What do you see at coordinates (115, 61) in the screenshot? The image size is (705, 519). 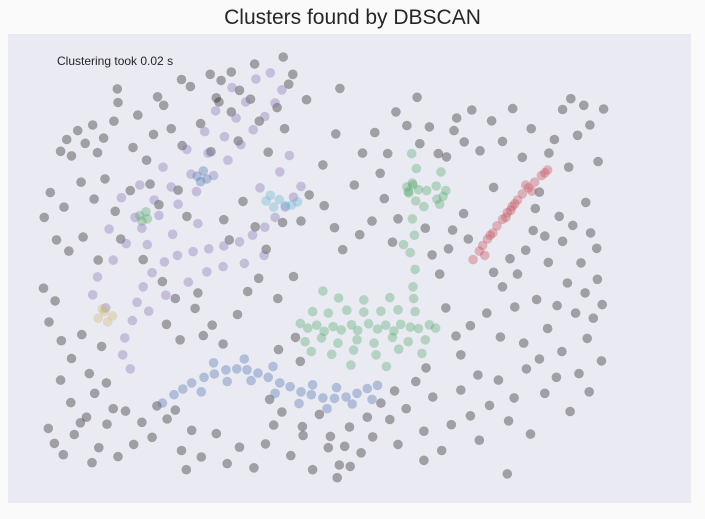 I see `timing-annotation: Clustering took 0.02 s` at bounding box center [115, 61].